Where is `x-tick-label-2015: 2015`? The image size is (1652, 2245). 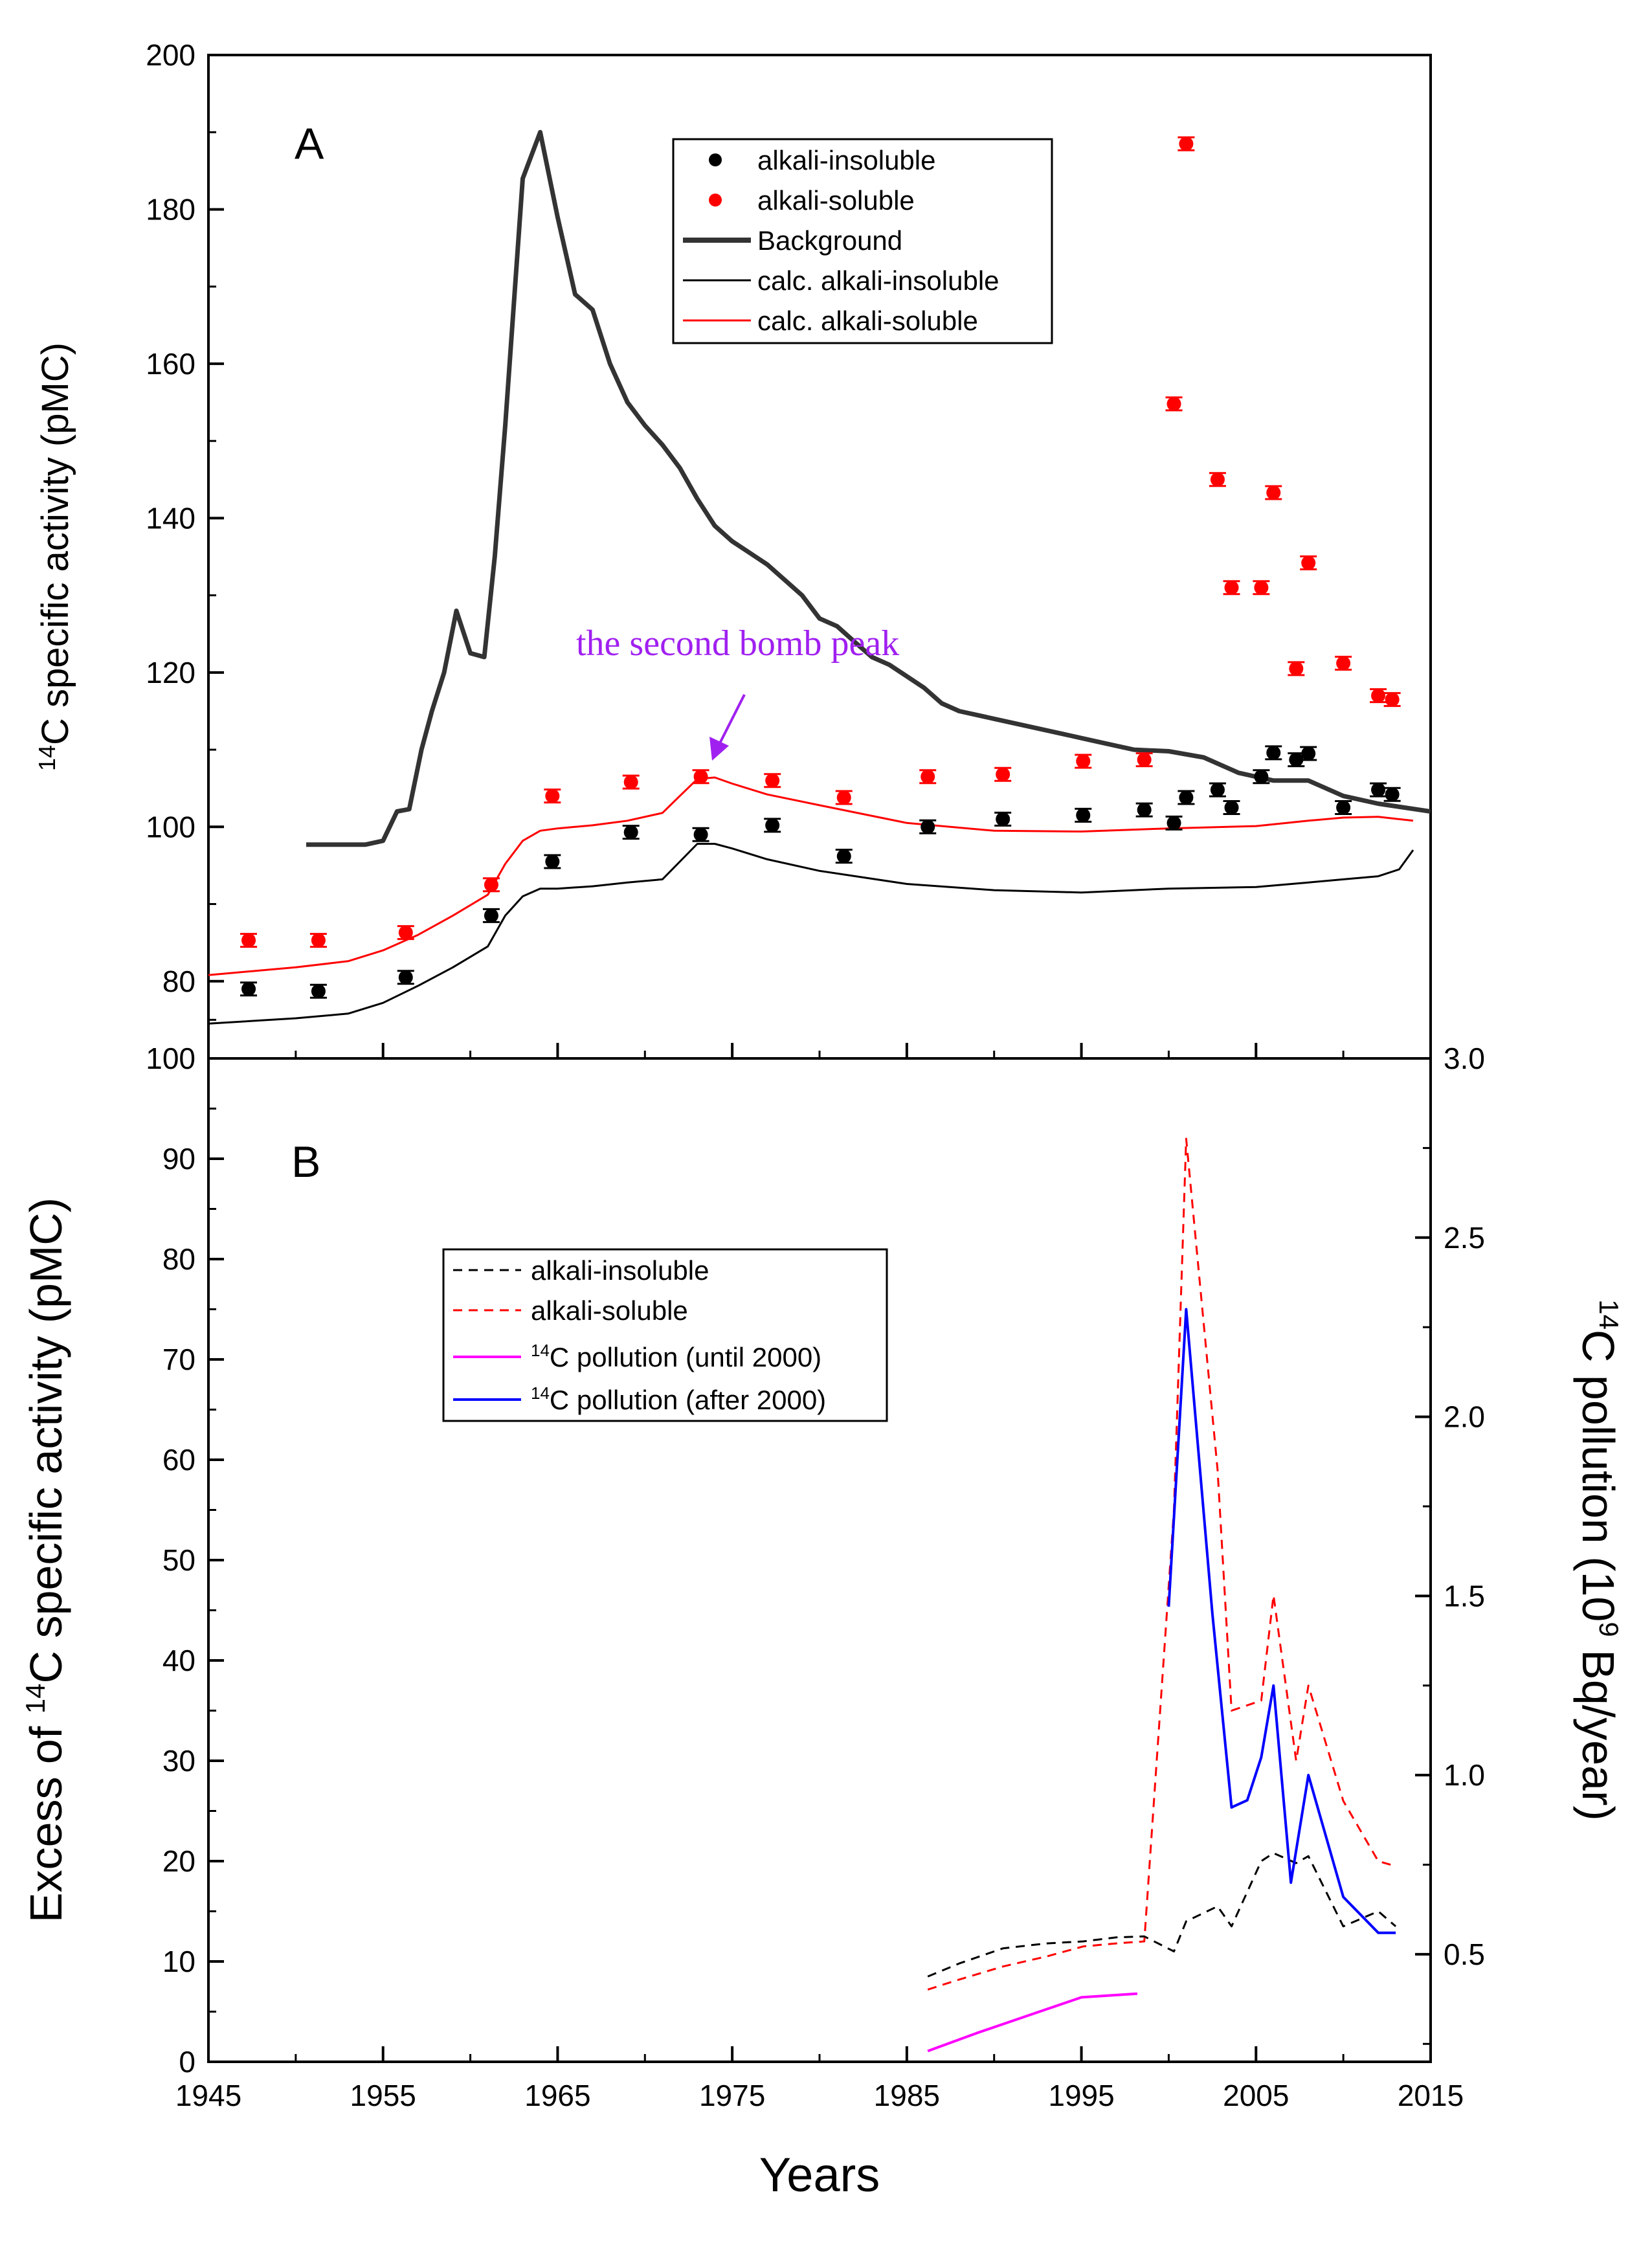 x-tick-label-2015: 2015 is located at coordinates (1431, 2095).